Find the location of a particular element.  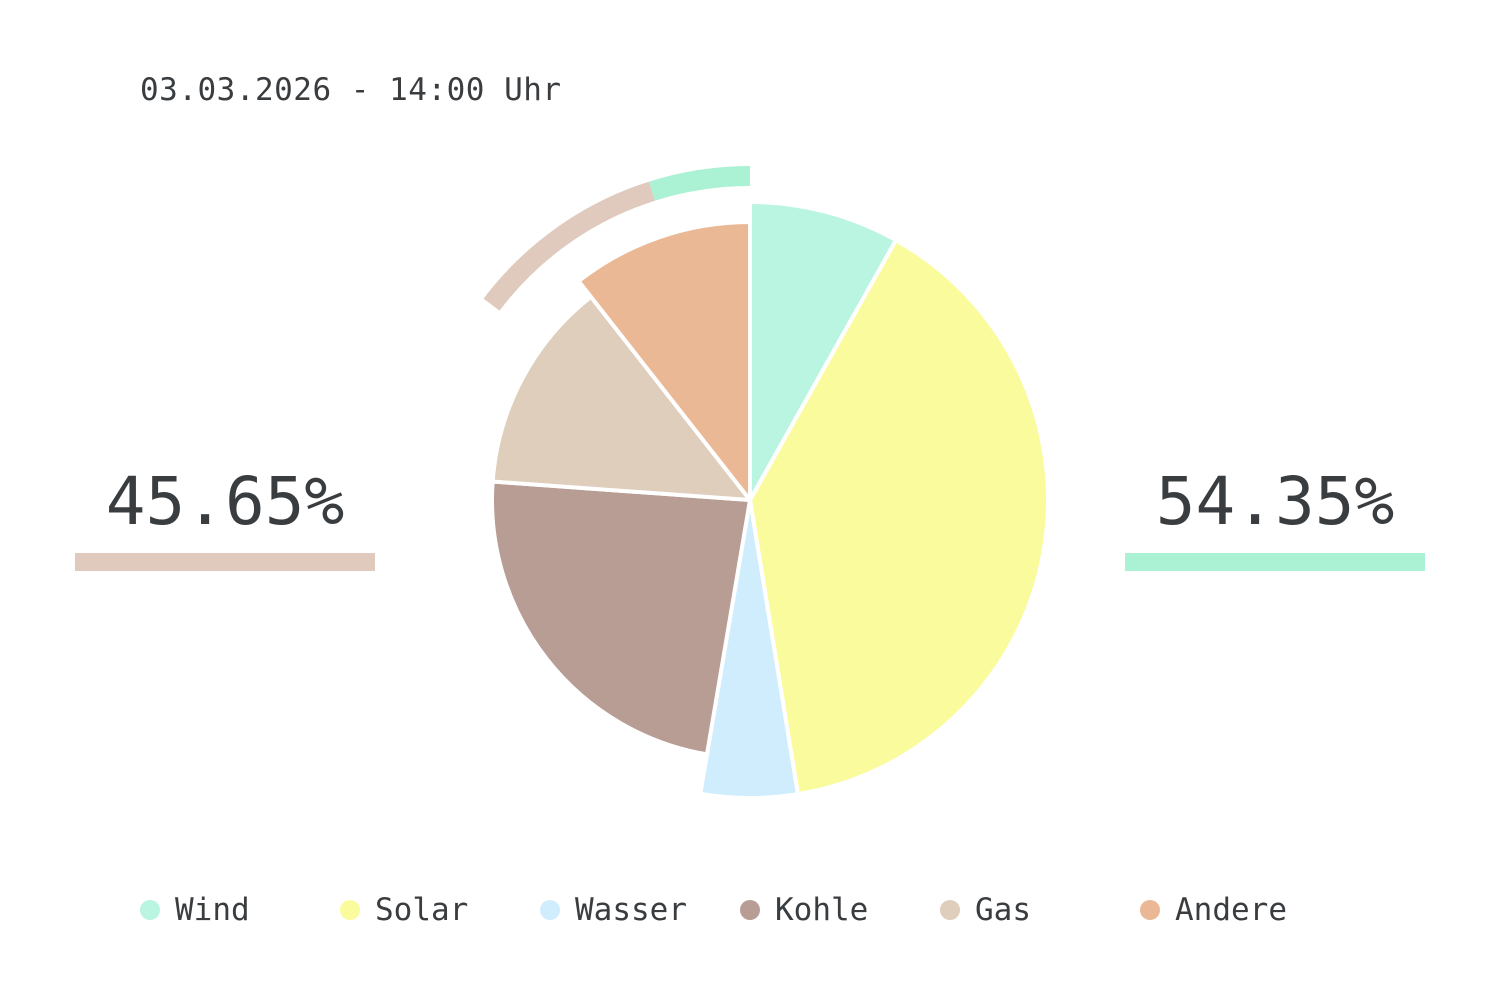

legend-label: Wind is located at coordinates (212, 910).